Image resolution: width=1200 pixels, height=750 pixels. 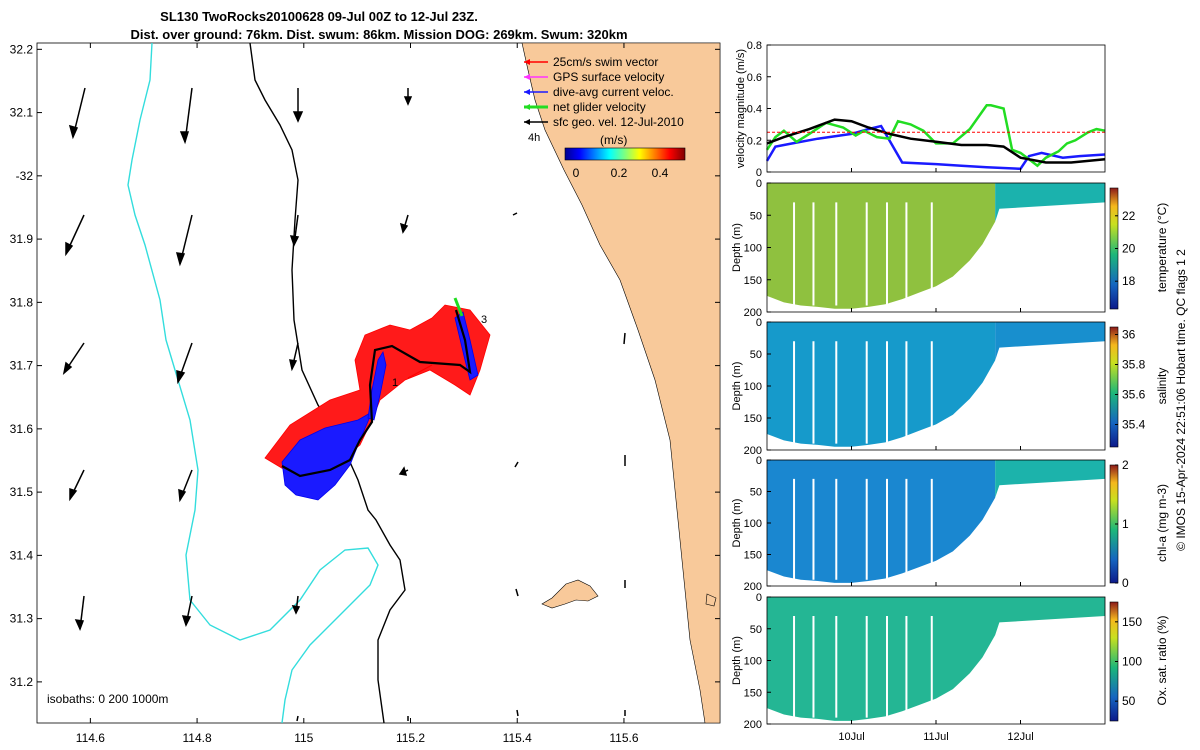 I want to click on map-xtick-label: 115.2, so click(x=410, y=738).